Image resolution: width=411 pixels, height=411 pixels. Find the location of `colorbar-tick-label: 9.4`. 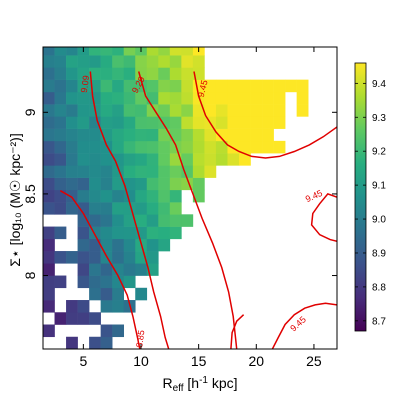

colorbar-tick-label: 9.4 is located at coordinates (379, 84).